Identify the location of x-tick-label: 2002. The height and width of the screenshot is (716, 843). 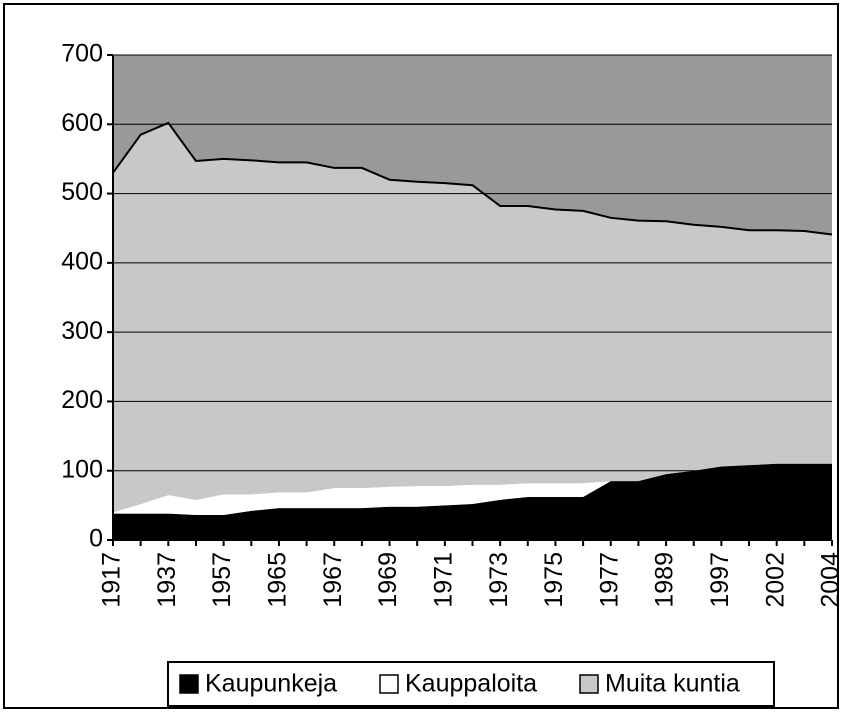
(775, 580).